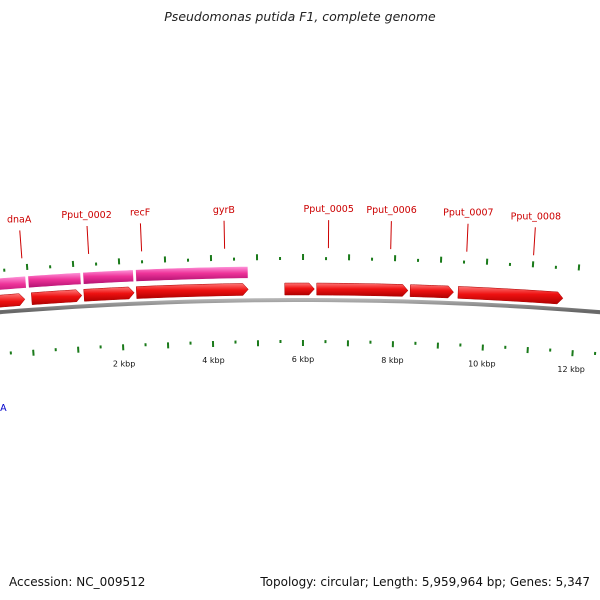  I want to click on scale-label: 8 kbp, so click(392, 360).